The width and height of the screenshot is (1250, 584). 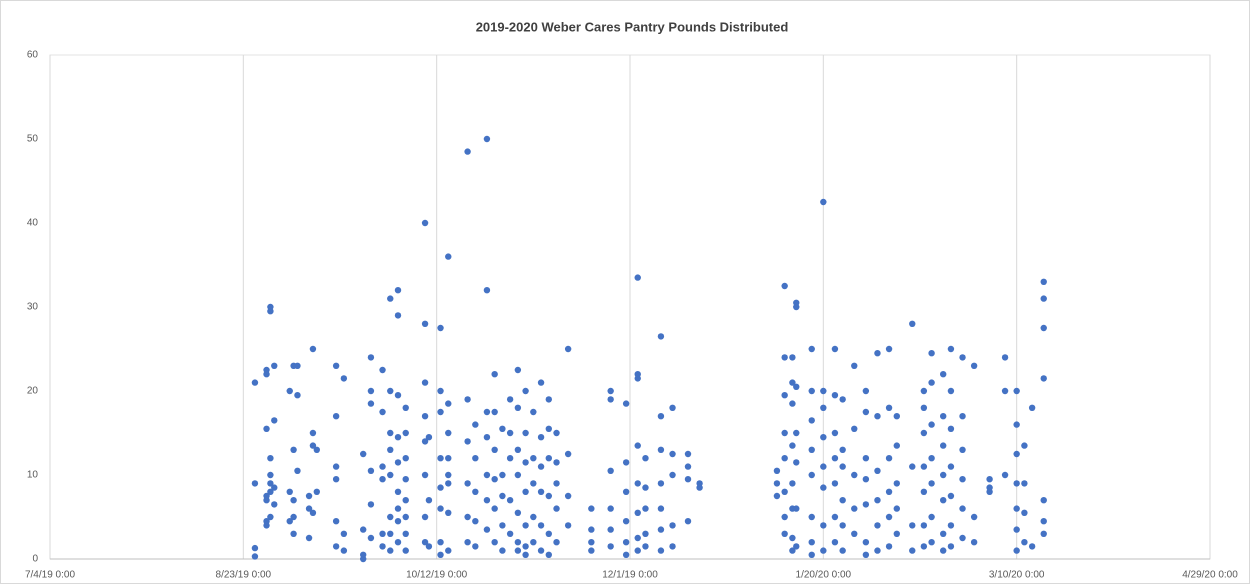 I want to click on x-tick-label: 7/4/19 0:00, so click(x=50, y=575).